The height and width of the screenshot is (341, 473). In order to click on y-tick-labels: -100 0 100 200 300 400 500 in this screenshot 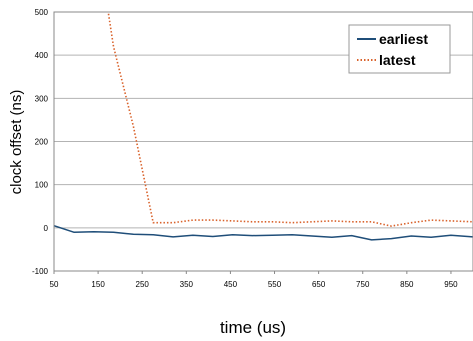, I will do `click(40, 142)`.